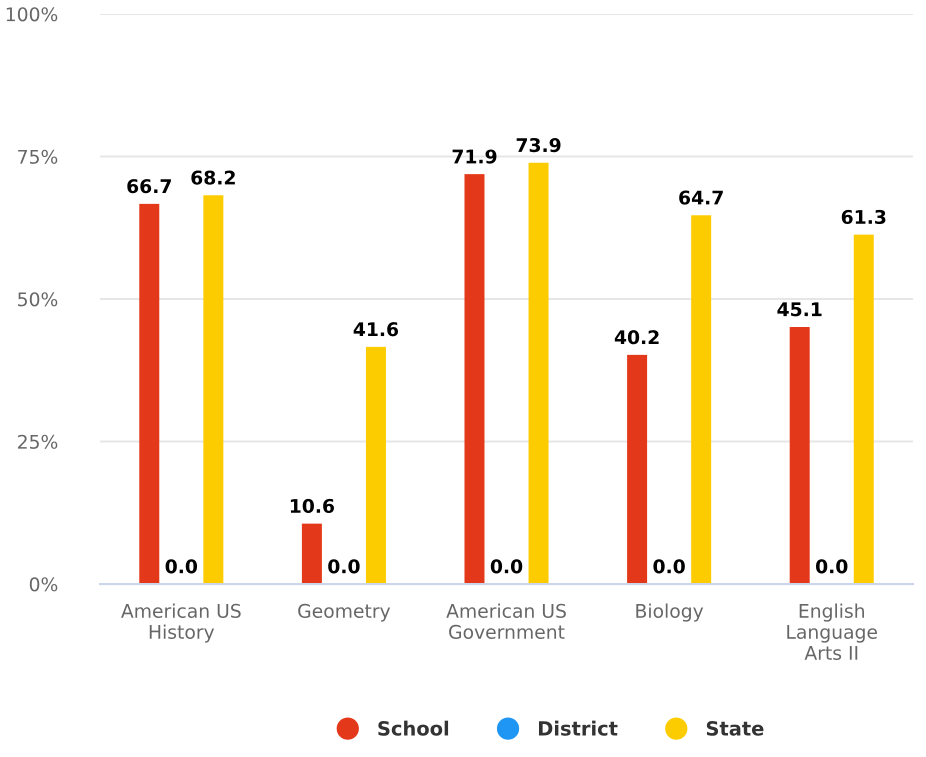 The image size is (926, 757). What do you see at coordinates (538, 145) in the screenshot?
I see `data-label: 73.9` at bounding box center [538, 145].